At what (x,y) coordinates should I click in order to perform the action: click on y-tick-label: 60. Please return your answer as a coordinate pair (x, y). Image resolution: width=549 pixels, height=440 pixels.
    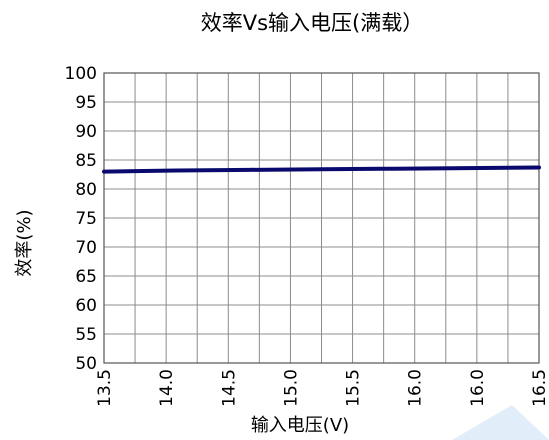
    Looking at the image, I should click on (86, 306).